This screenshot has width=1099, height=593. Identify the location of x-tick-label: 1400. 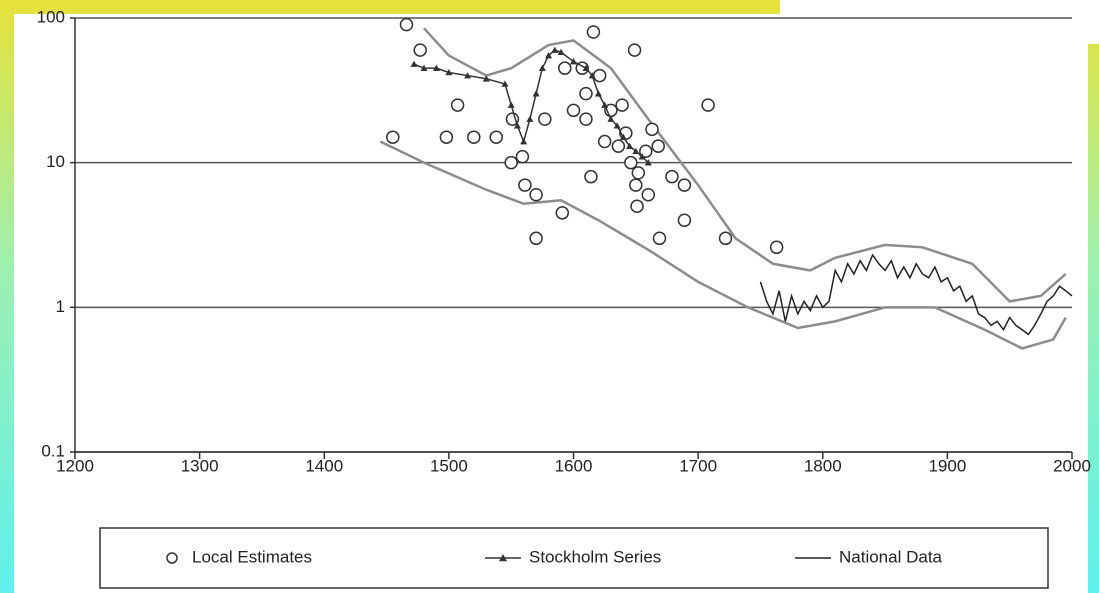
(324, 465).